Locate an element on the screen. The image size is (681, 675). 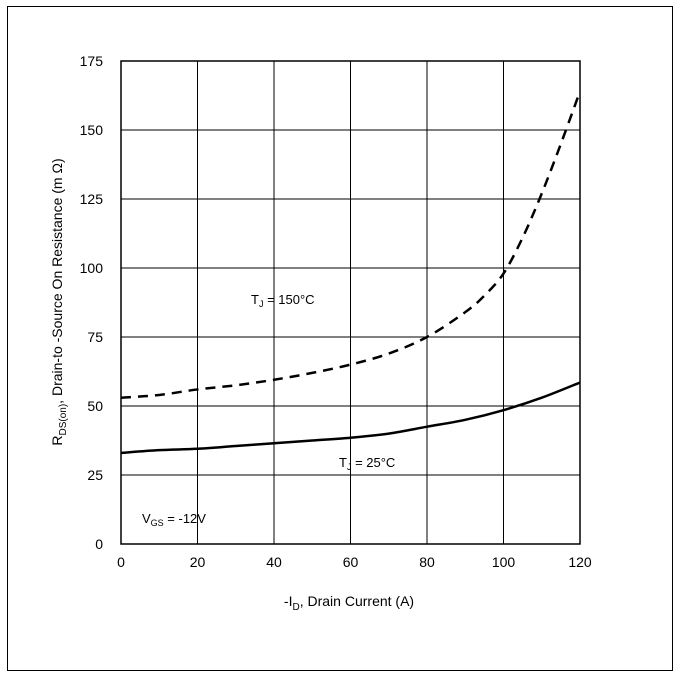
annotation-vgs: VGS = -12V is located at coordinates (174, 519).